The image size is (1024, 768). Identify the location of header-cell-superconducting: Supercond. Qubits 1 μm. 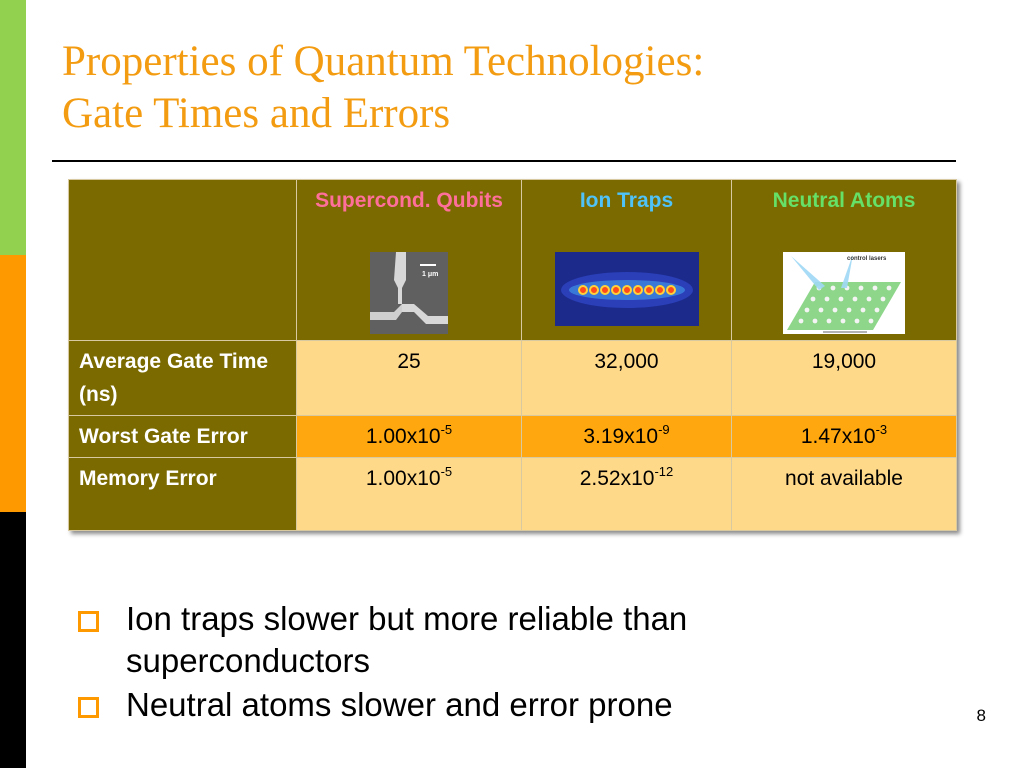
(409, 260).